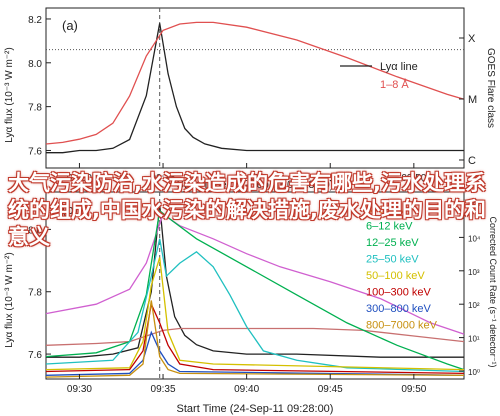  Describe the element at coordinates (35, 108) in the screenshot. I see `a-ytick-label: 7.8` at that location.